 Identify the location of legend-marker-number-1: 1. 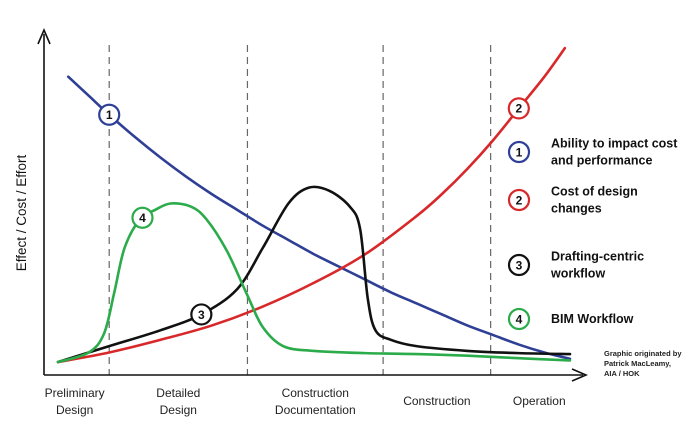
(519, 152).